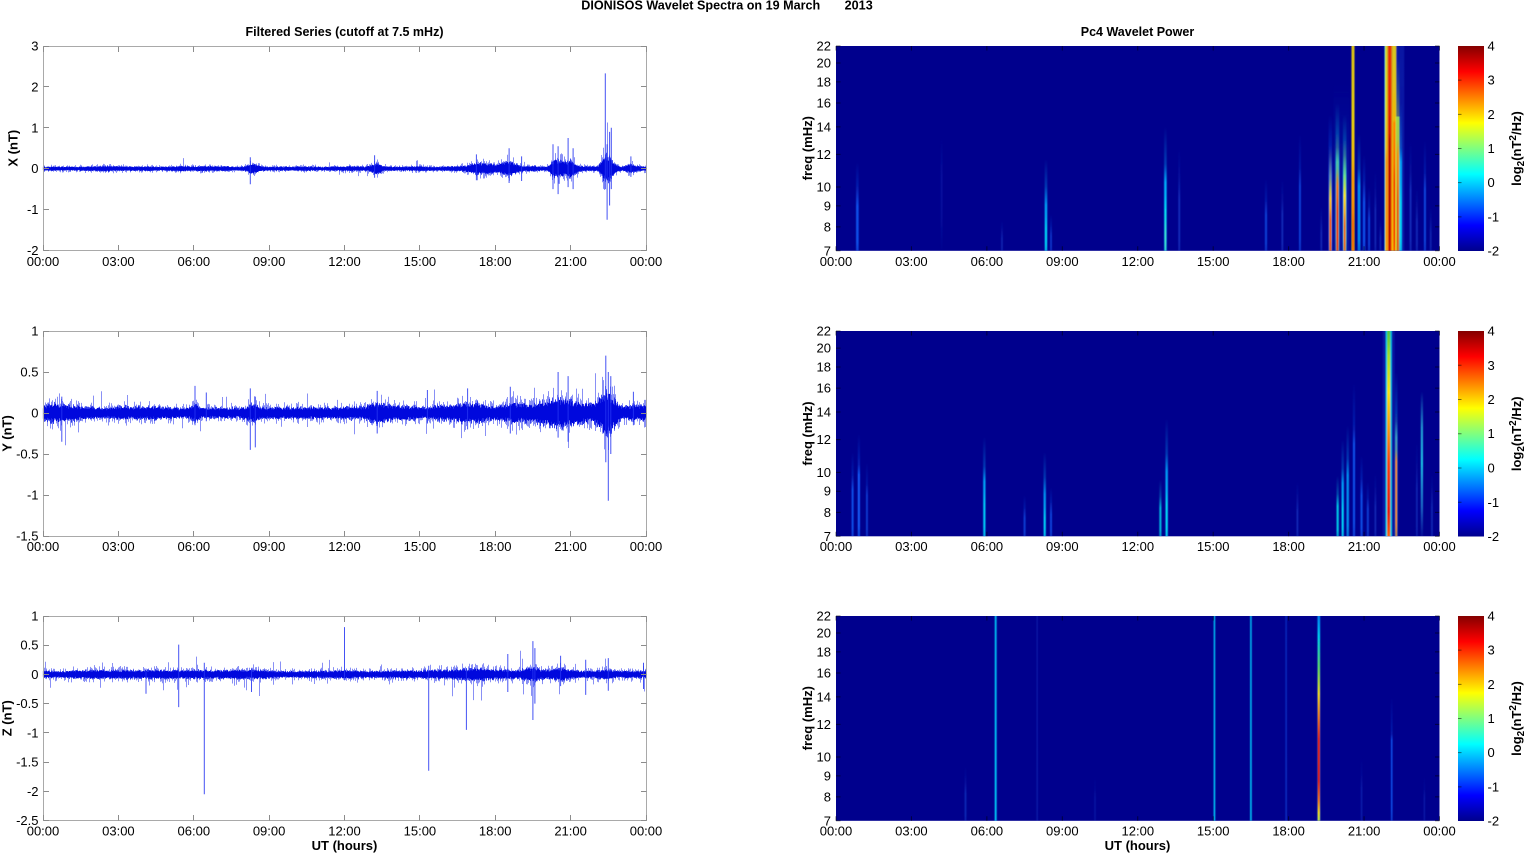 Image resolution: width=1525 pixels, height=854 pixels. I want to click on svg-text: -1, so click(33, 732).